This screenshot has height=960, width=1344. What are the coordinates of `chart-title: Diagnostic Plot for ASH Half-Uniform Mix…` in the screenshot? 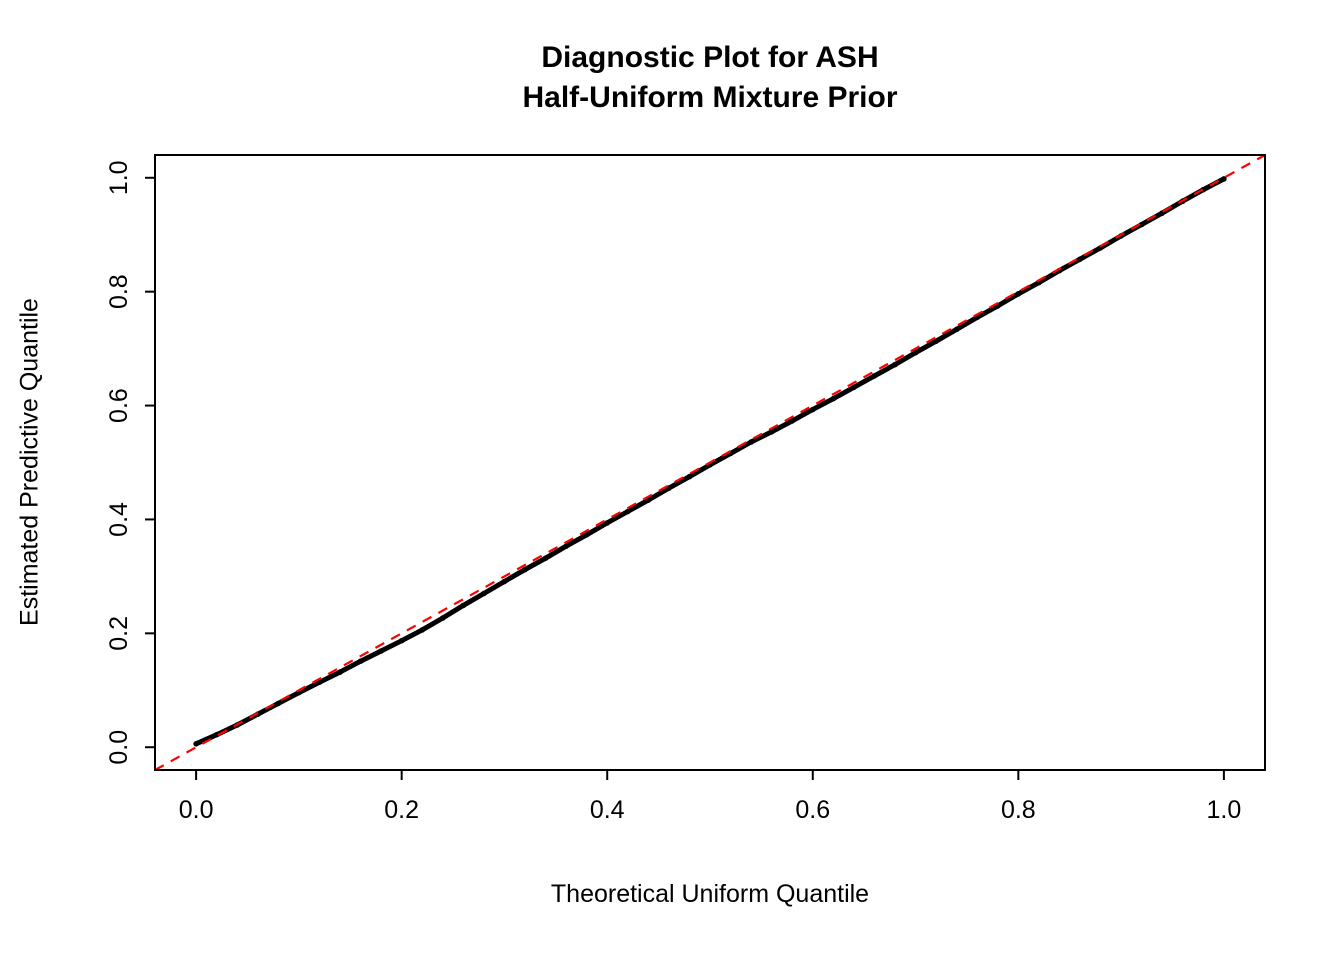 It's located at (710, 78).